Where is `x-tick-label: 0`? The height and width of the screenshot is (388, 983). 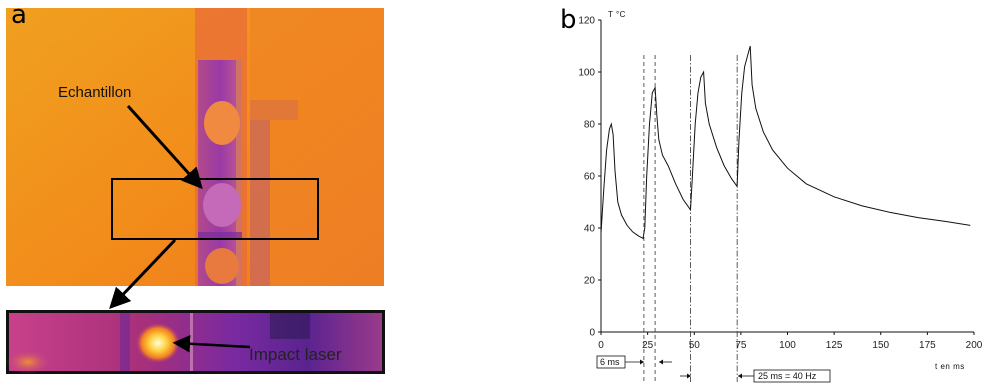
x-tick-label: 0 is located at coordinates (601, 345).